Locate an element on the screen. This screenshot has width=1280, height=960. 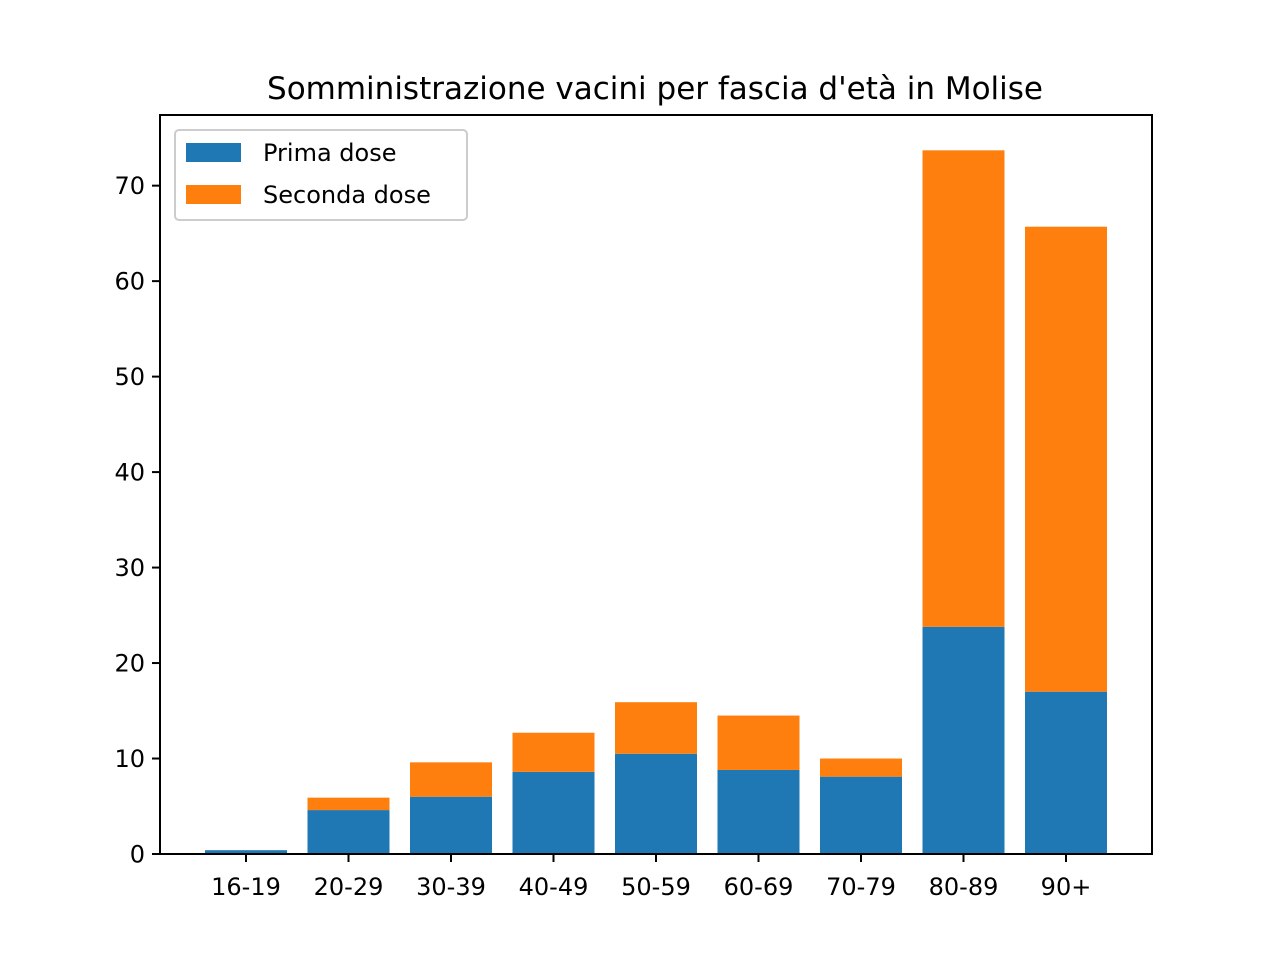
y-tick-label: 0 is located at coordinates (137, 855).